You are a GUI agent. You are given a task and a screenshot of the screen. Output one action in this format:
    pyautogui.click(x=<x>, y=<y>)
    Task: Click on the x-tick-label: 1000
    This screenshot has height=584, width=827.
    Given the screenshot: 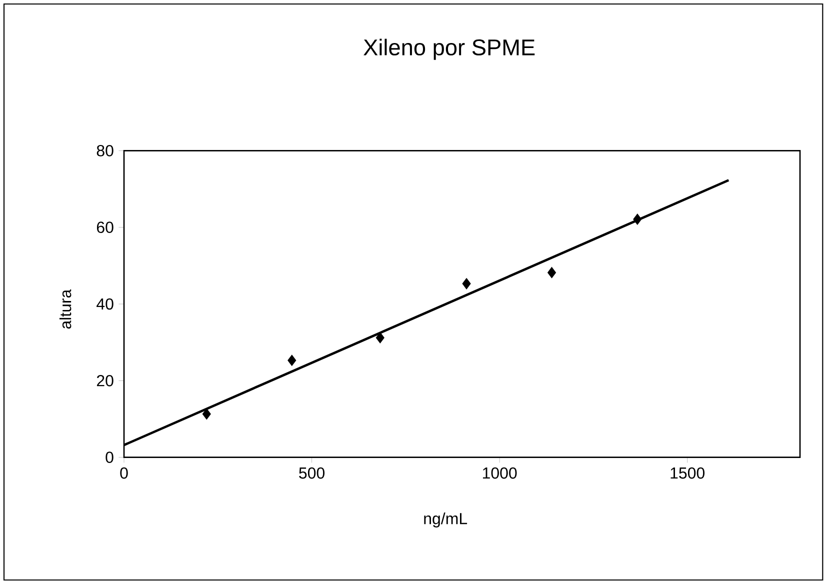 What is the action you would take?
    pyautogui.click(x=499, y=473)
    